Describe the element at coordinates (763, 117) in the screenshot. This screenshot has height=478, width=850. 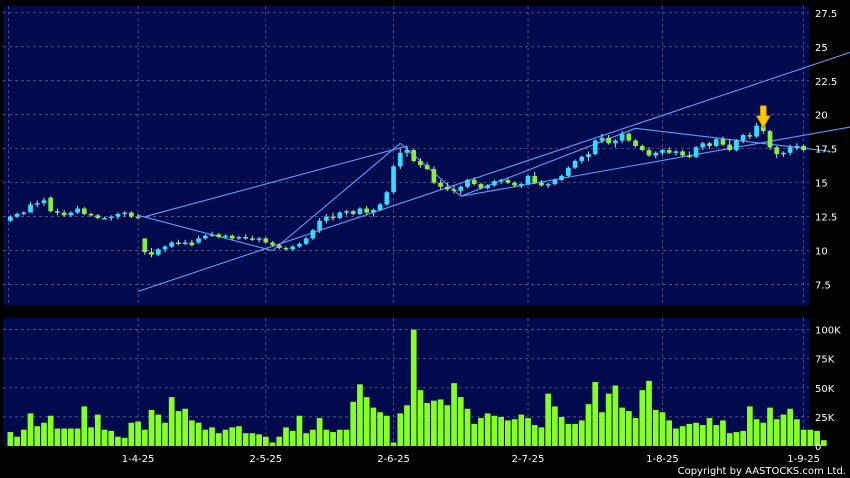
I see `marker-arrow-icon` at that location.